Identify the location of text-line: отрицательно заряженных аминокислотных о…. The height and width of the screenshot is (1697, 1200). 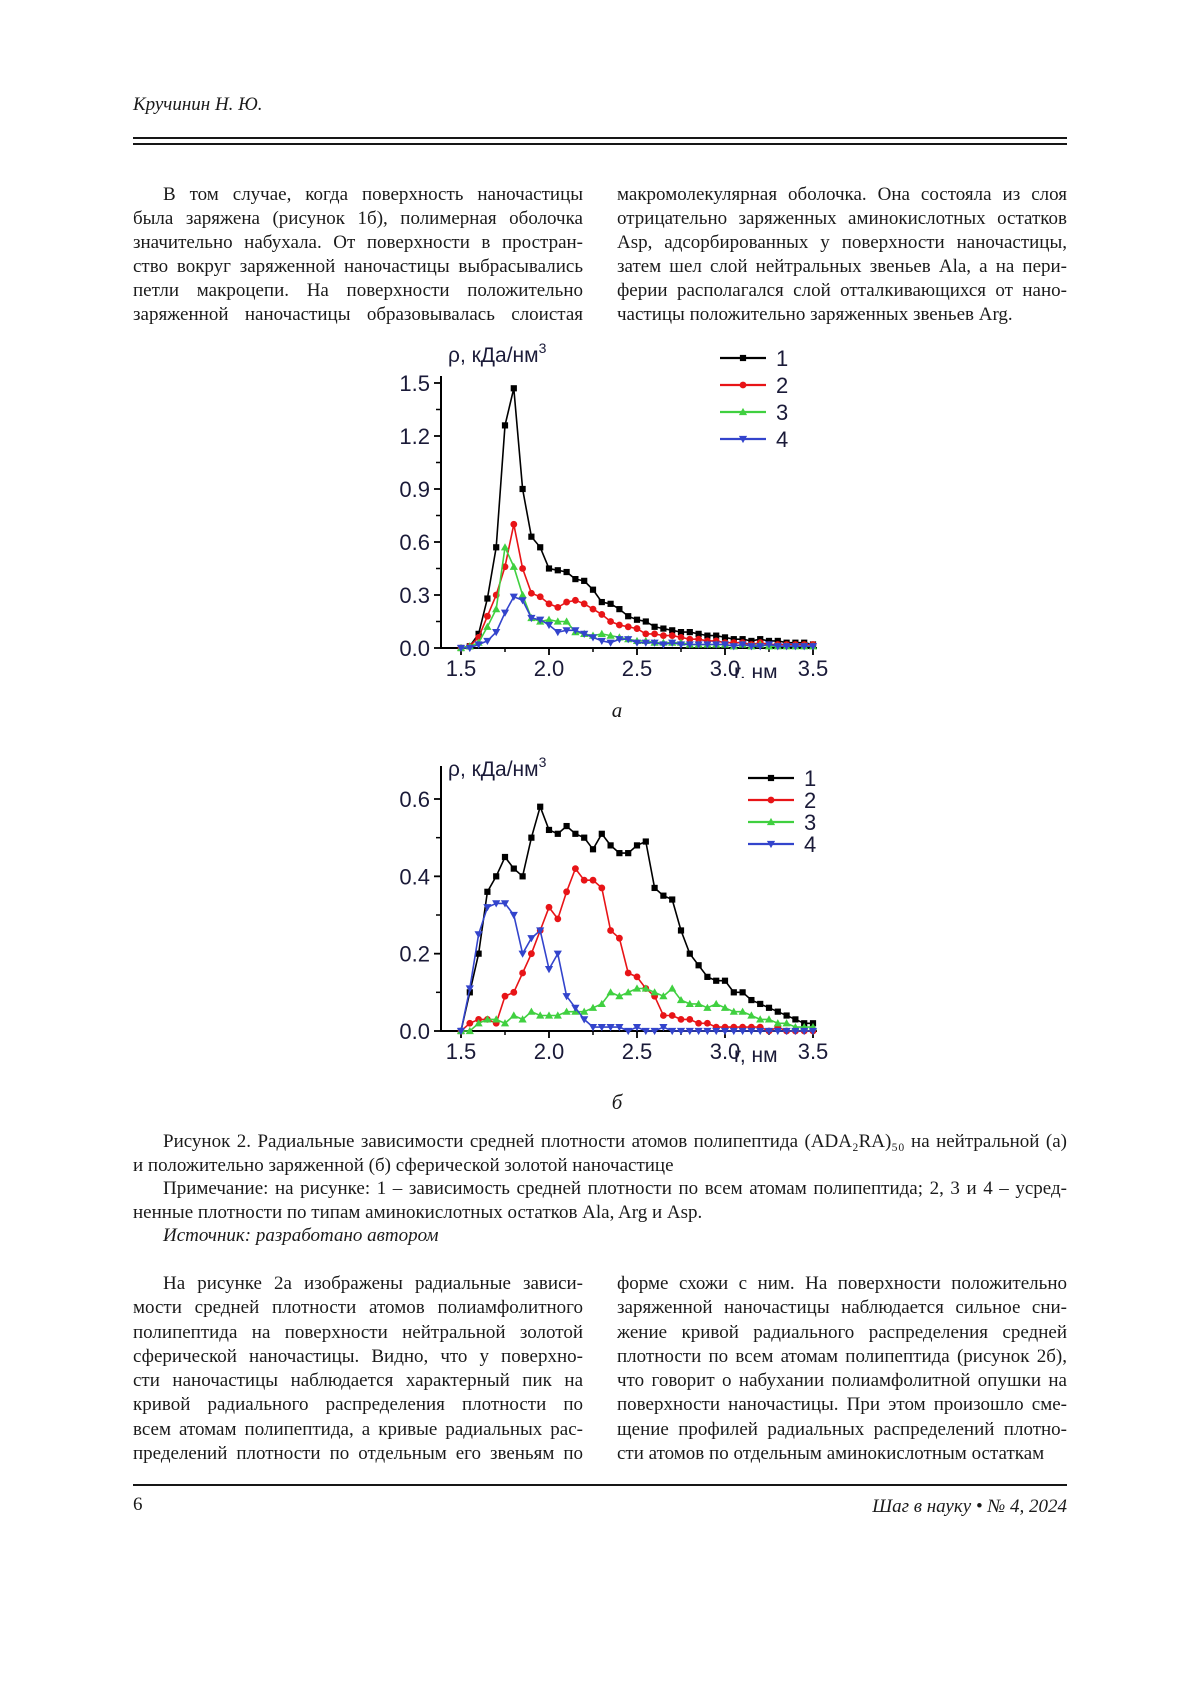
(842, 218).